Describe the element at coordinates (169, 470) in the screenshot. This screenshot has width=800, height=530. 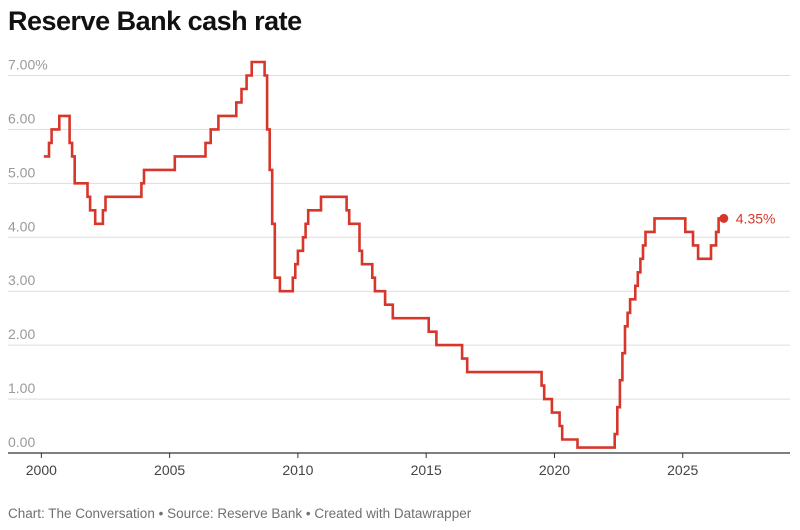
I see `x-tick-label: 2005` at that location.